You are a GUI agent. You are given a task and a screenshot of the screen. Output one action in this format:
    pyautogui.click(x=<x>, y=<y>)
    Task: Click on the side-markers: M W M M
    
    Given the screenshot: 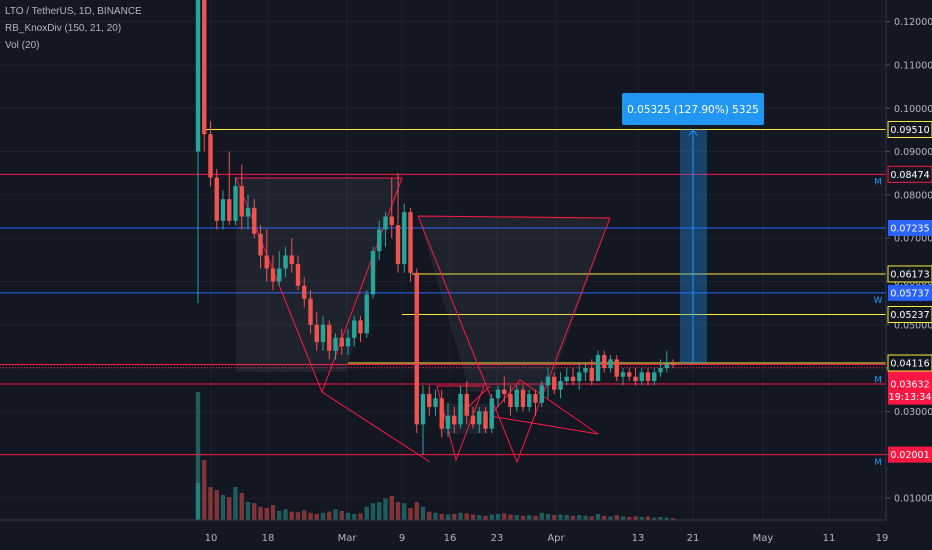 What is the action you would take?
    pyautogui.click(x=878, y=322)
    